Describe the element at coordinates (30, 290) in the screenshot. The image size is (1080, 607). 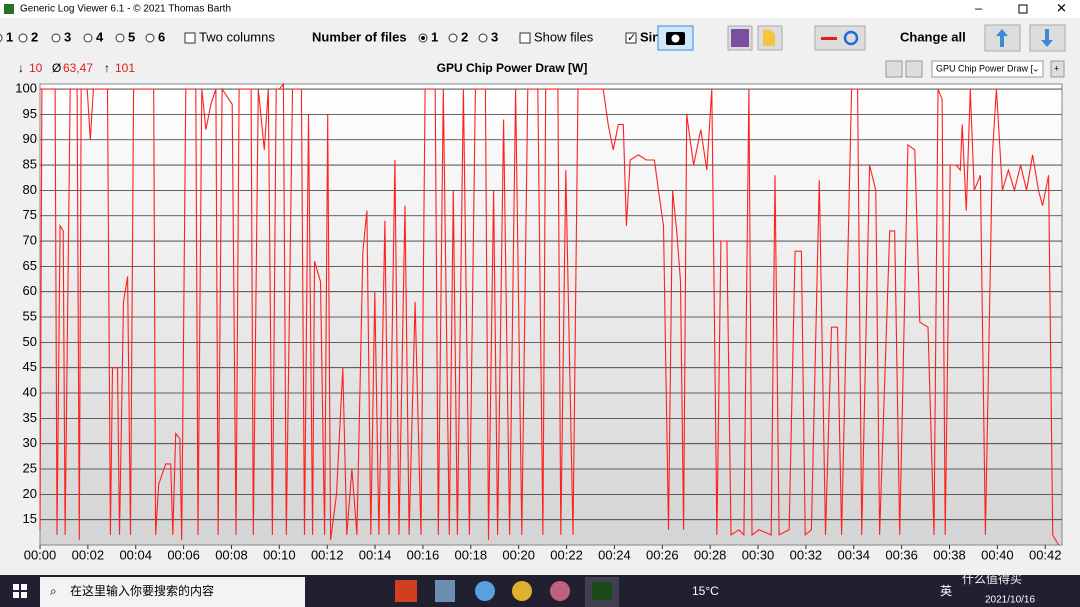
I see `y-tick-label: 60` at that location.